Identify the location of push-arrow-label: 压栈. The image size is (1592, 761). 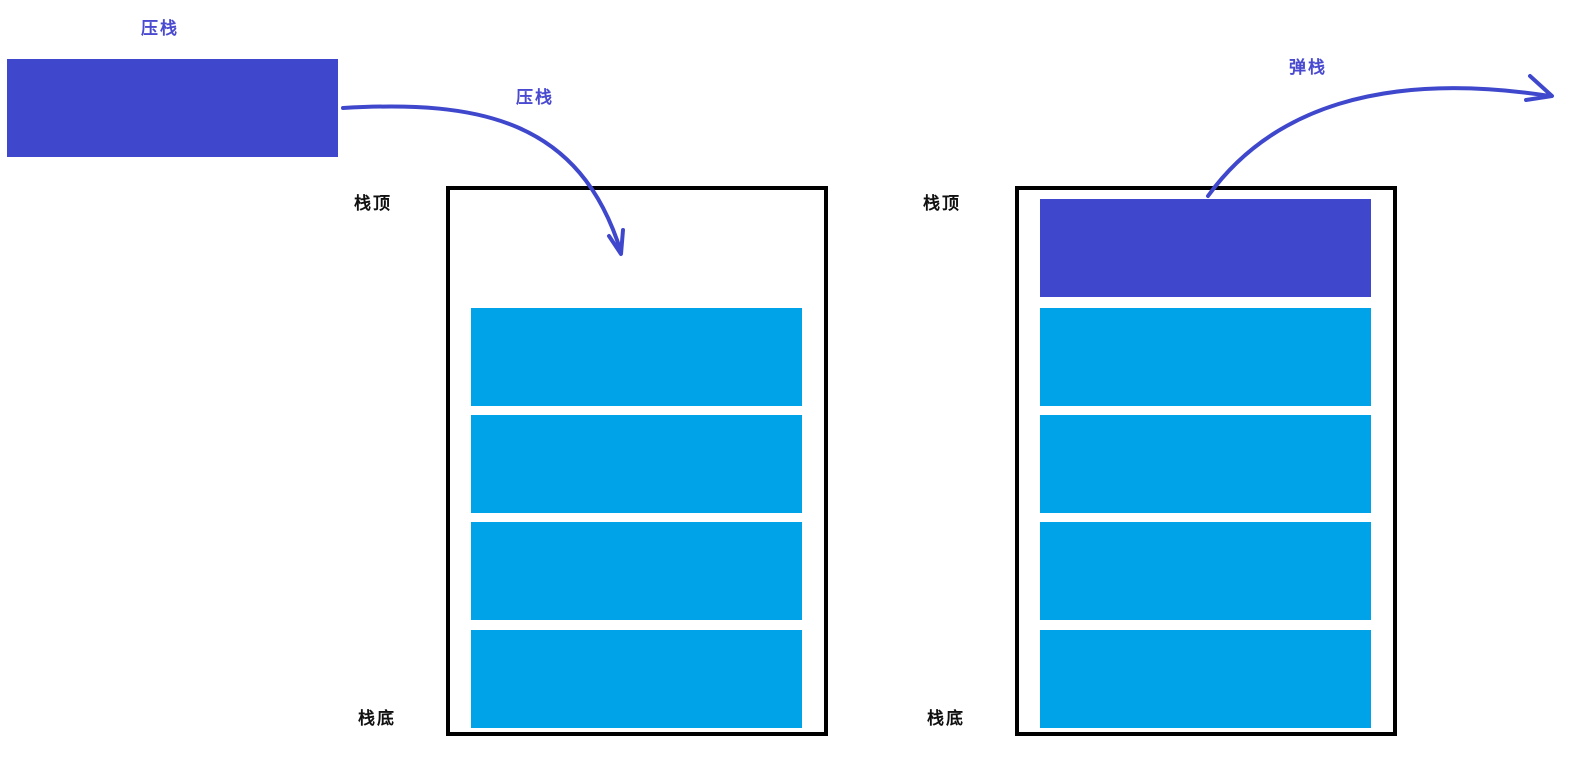
(535, 98).